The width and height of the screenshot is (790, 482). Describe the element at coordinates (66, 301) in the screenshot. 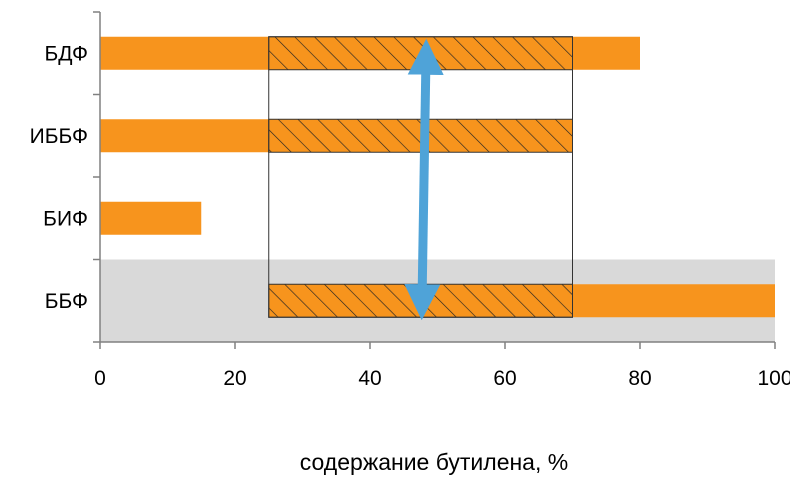

I see `category-label: ББФ` at that location.